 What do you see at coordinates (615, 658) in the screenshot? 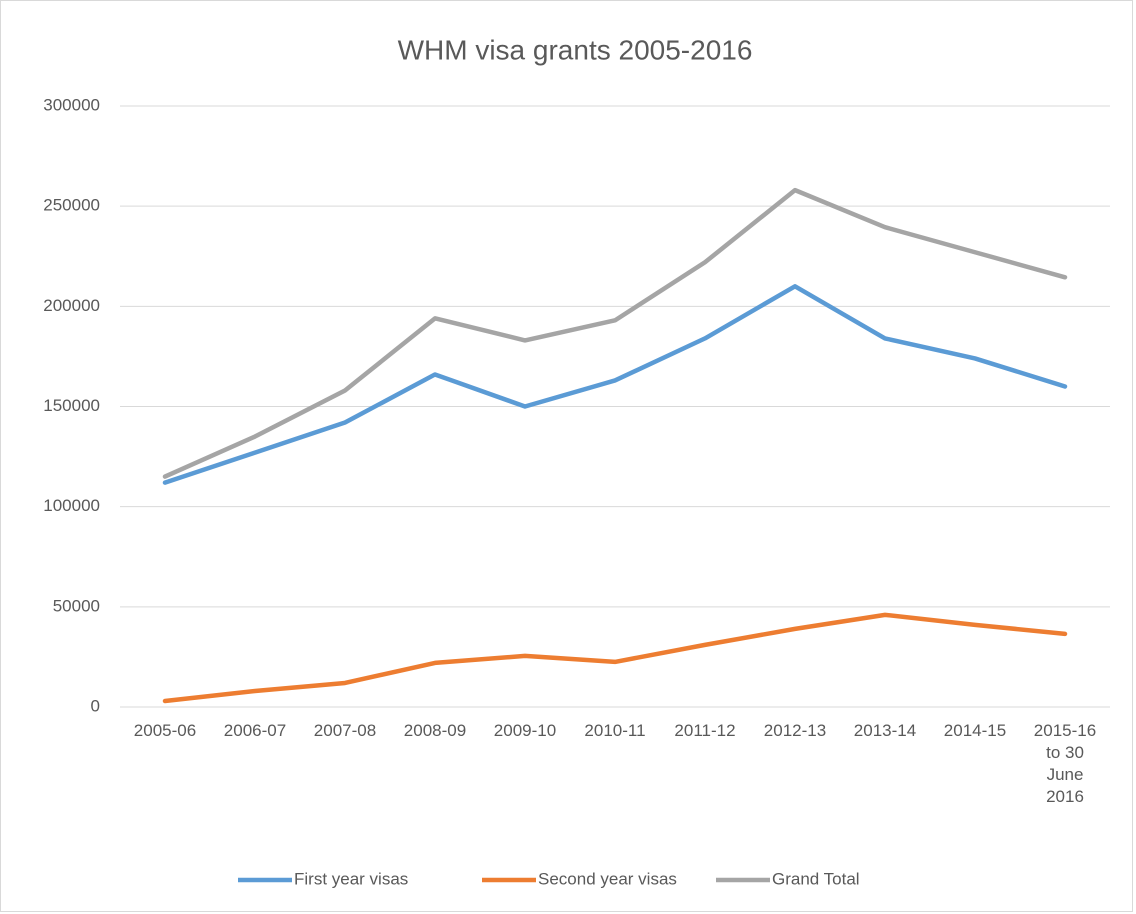
I see `series-line` at bounding box center [615, 658].